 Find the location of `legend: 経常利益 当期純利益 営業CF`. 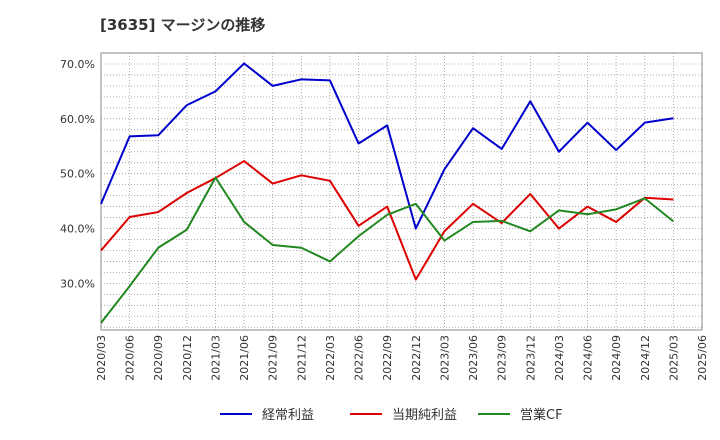

legend: 経常利益 当期純利益 営業CF is located at coordinates (391, 415).